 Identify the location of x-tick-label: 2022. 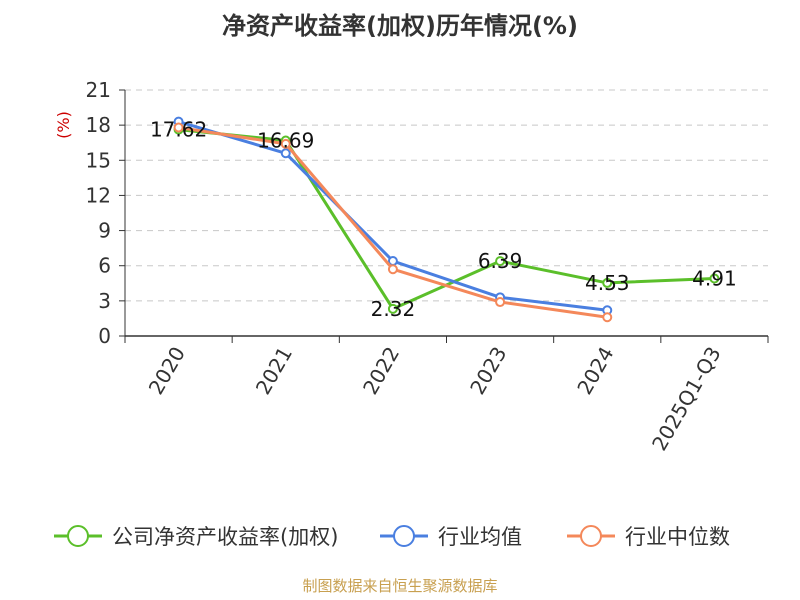
(381, 371).